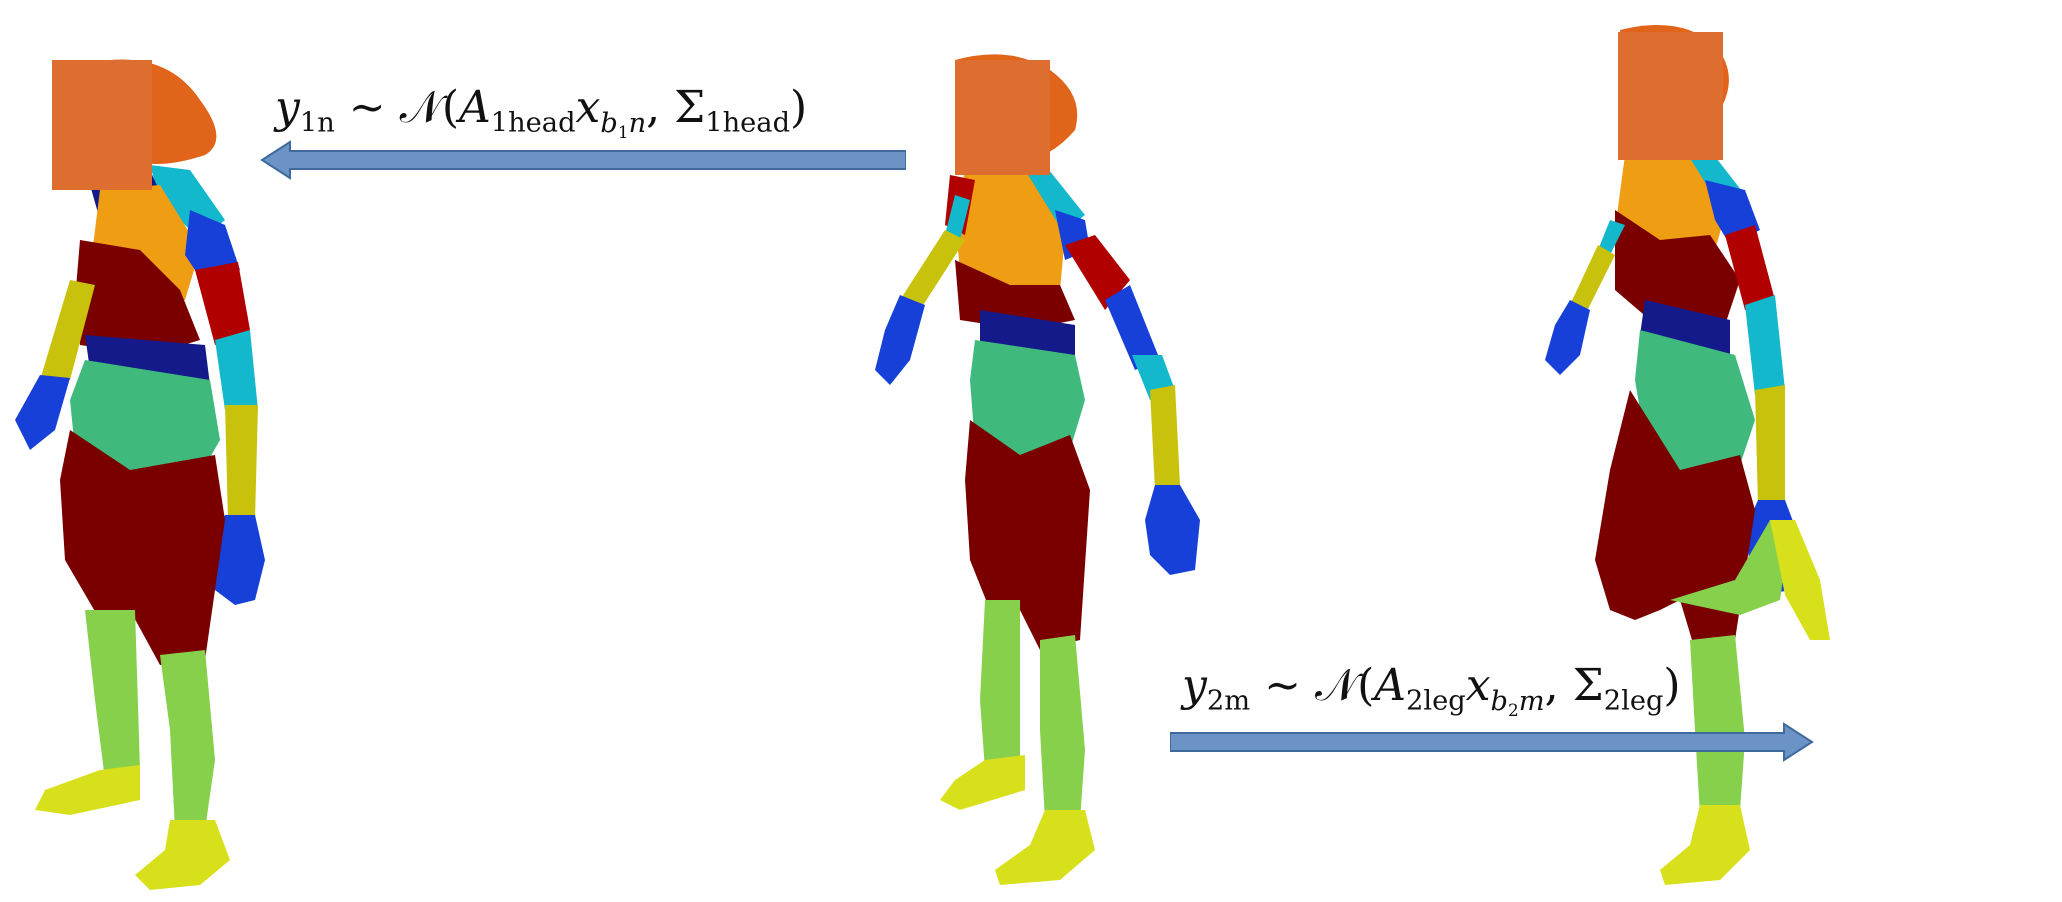 This screenshot has height=902, width=2062. What do you see at coordinates (1492, 742) in the screenshot?
I see `arrow-right` at bounding box center [1492, 742].